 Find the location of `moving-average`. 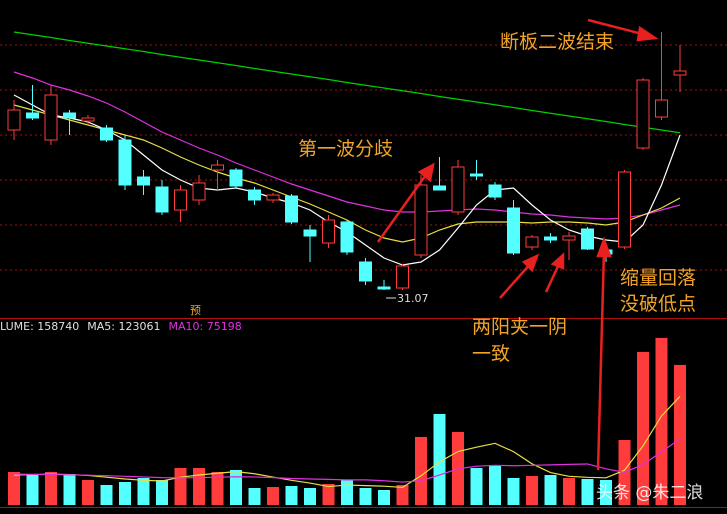

moving-average is located at coordinates (347, 460).